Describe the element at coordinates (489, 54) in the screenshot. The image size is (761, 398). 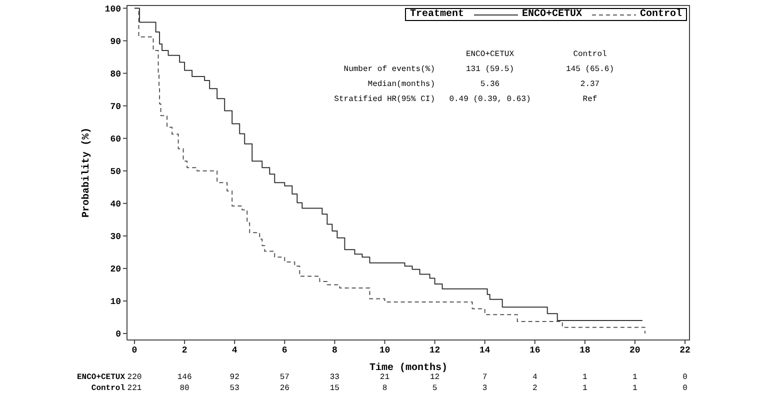
I see `annotation: ENCO+CETUX` at that location.